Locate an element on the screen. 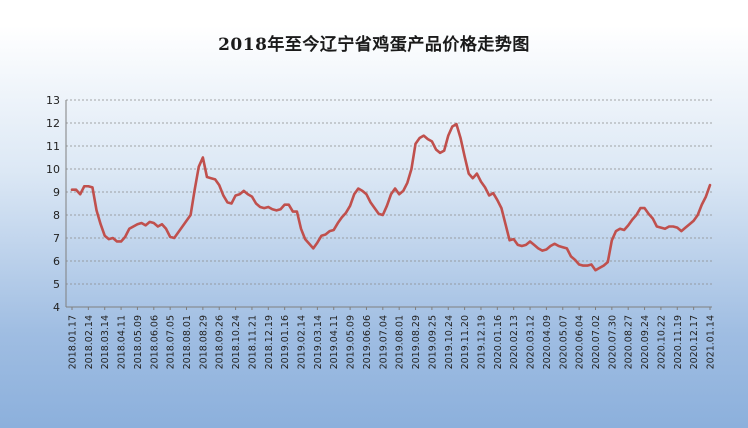  x-tick-label: 2019.02.14 is located at coordinates (302, 342).